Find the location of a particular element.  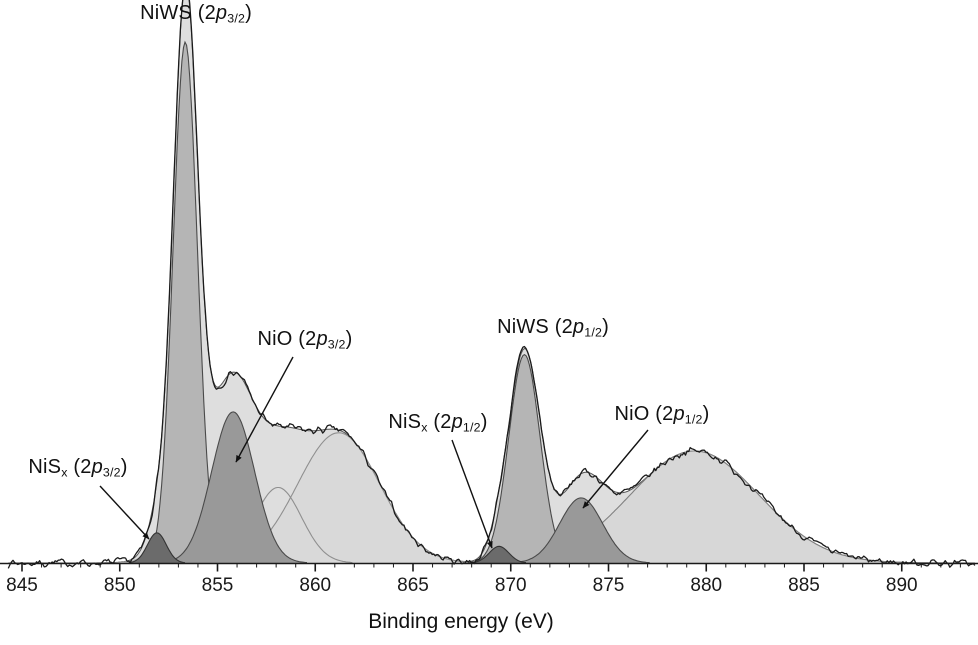

x-tick-label: 865 is located at coordinates (413, 585).